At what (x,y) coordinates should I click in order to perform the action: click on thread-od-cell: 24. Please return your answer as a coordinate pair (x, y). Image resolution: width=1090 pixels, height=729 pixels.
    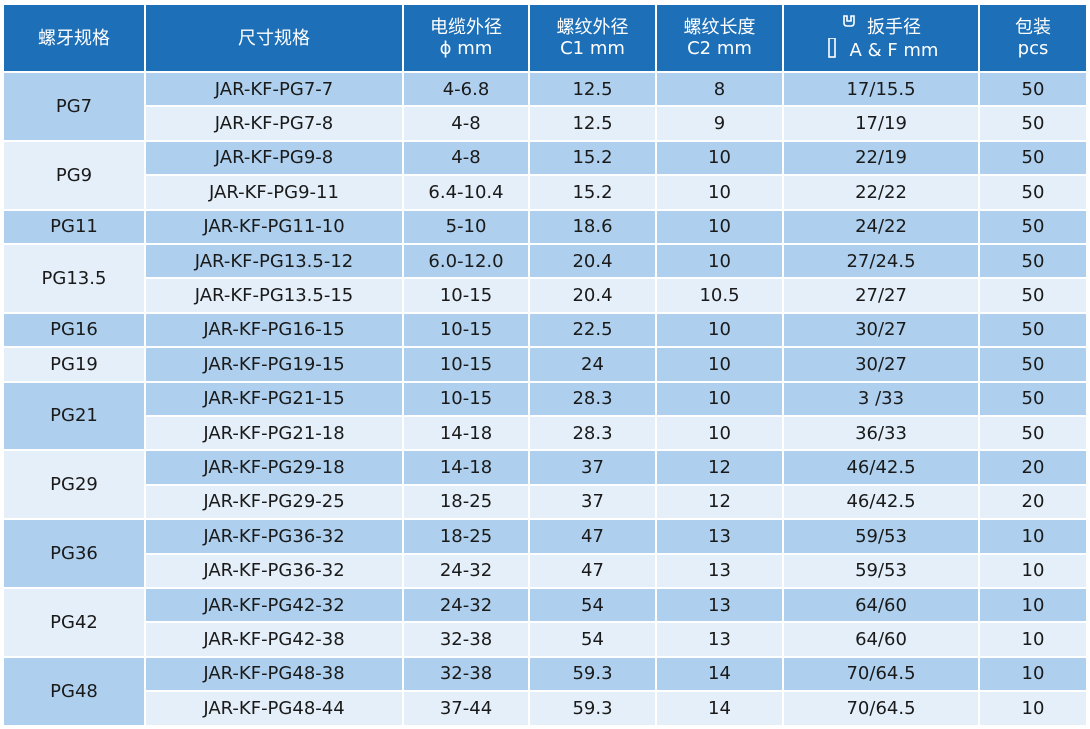
    Looking at the image, I should click on (592, 364).